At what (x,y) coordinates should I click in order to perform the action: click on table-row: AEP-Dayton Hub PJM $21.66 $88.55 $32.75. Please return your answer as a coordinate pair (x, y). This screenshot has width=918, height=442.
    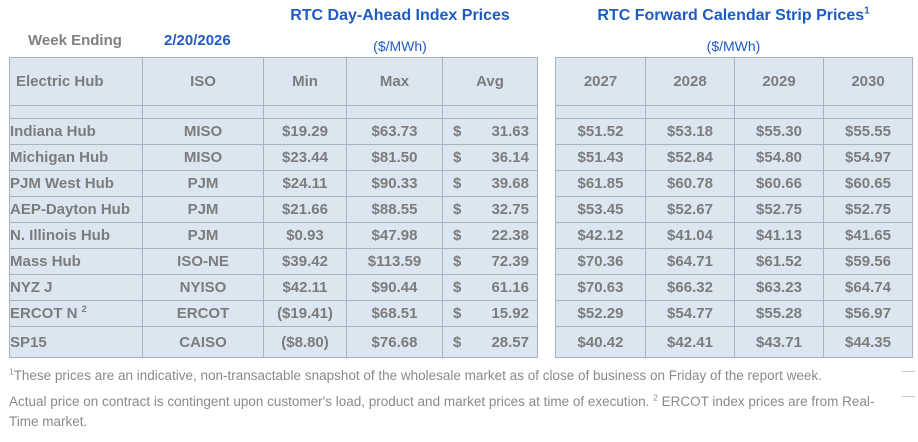
    Looking at the image, I should click on (273, 209).